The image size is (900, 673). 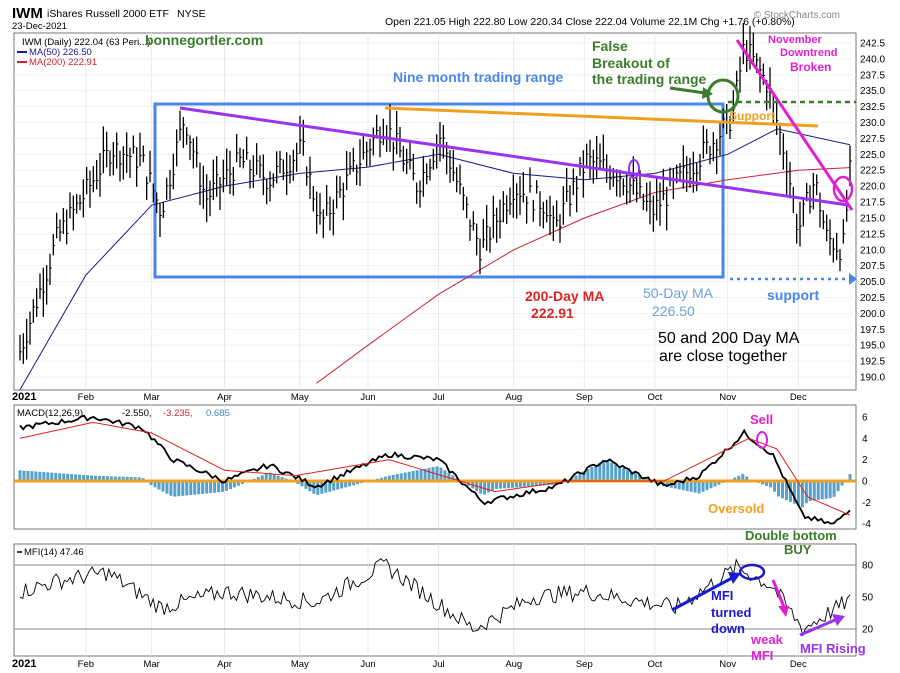 I want to click on brand-label: © StockCharts.com, so click(x=797, y=15).